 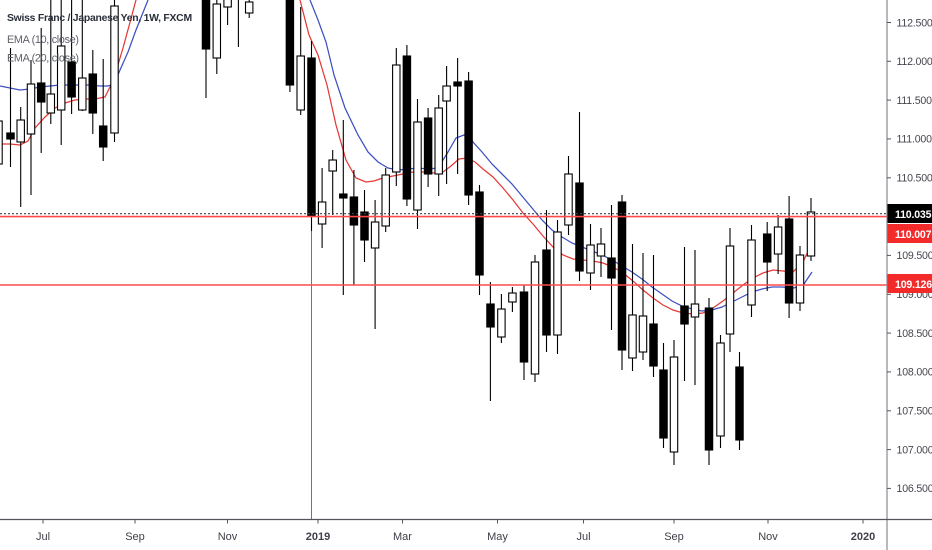 What do you see at coordinates (914, 450) in the screenshot?
I see `svg-text: 107.000` at bounding box center [914, 450].